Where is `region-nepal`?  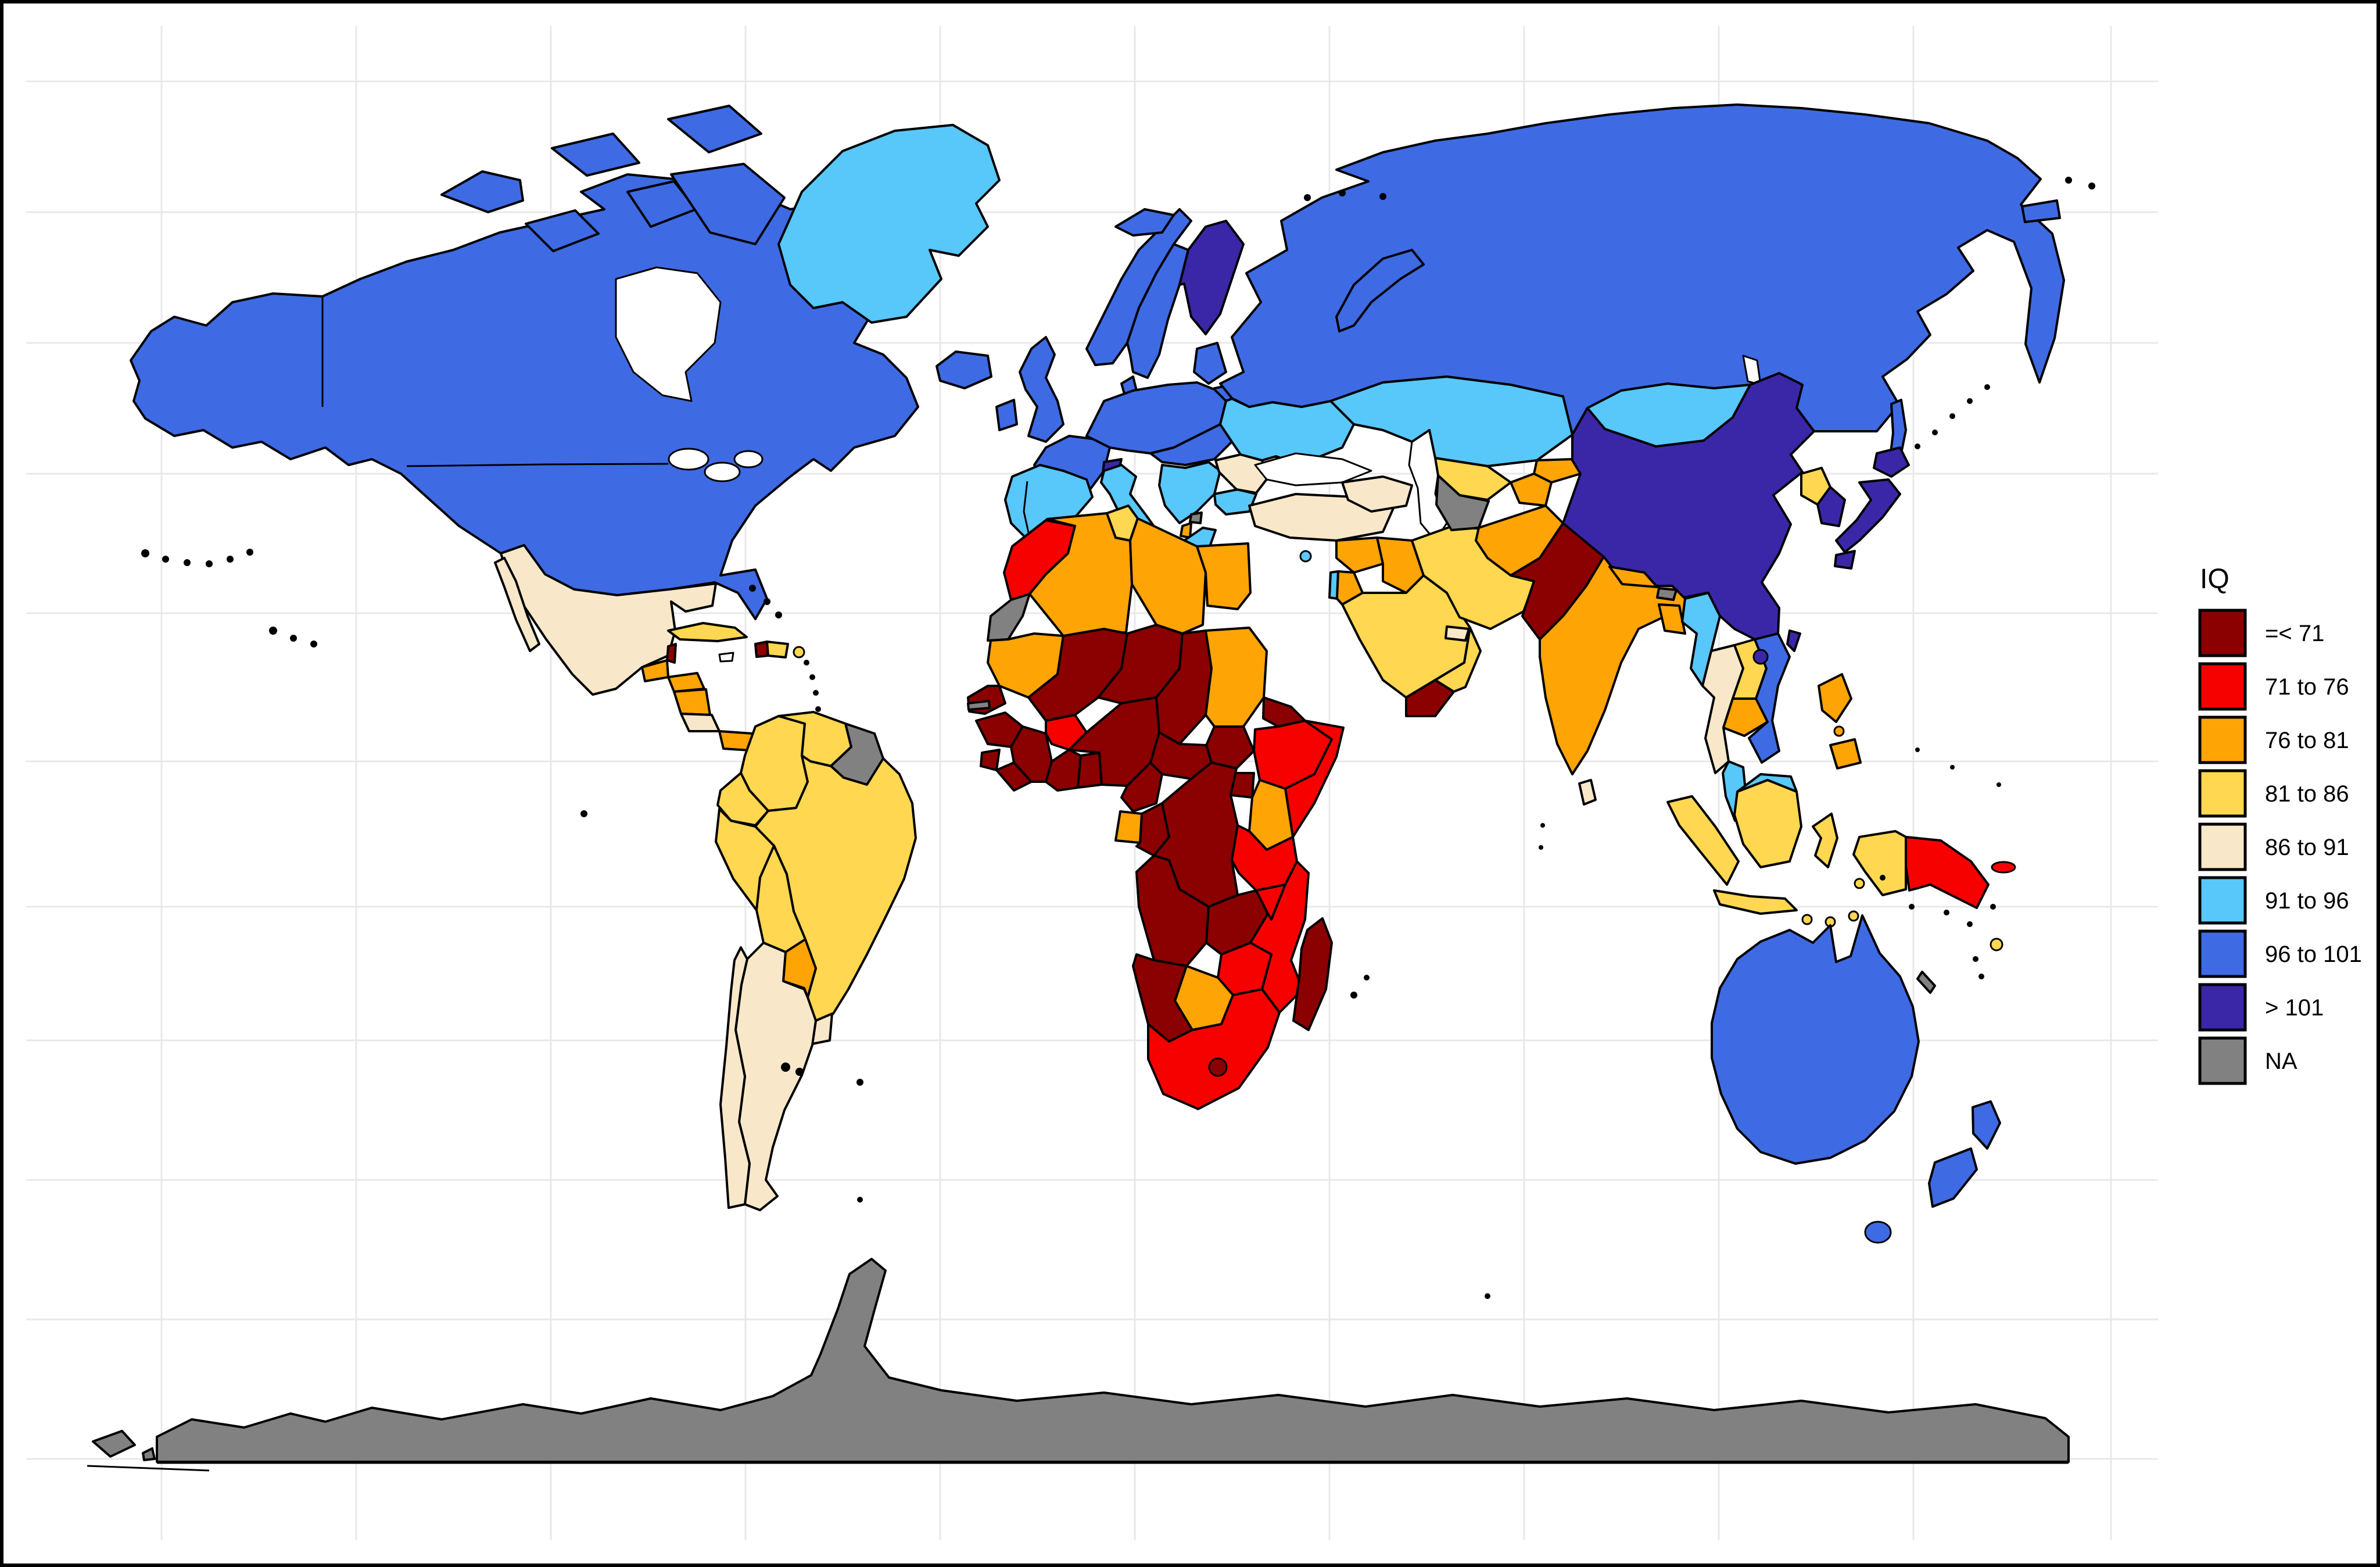 region-nepal is located at coordinates (1633, 577).